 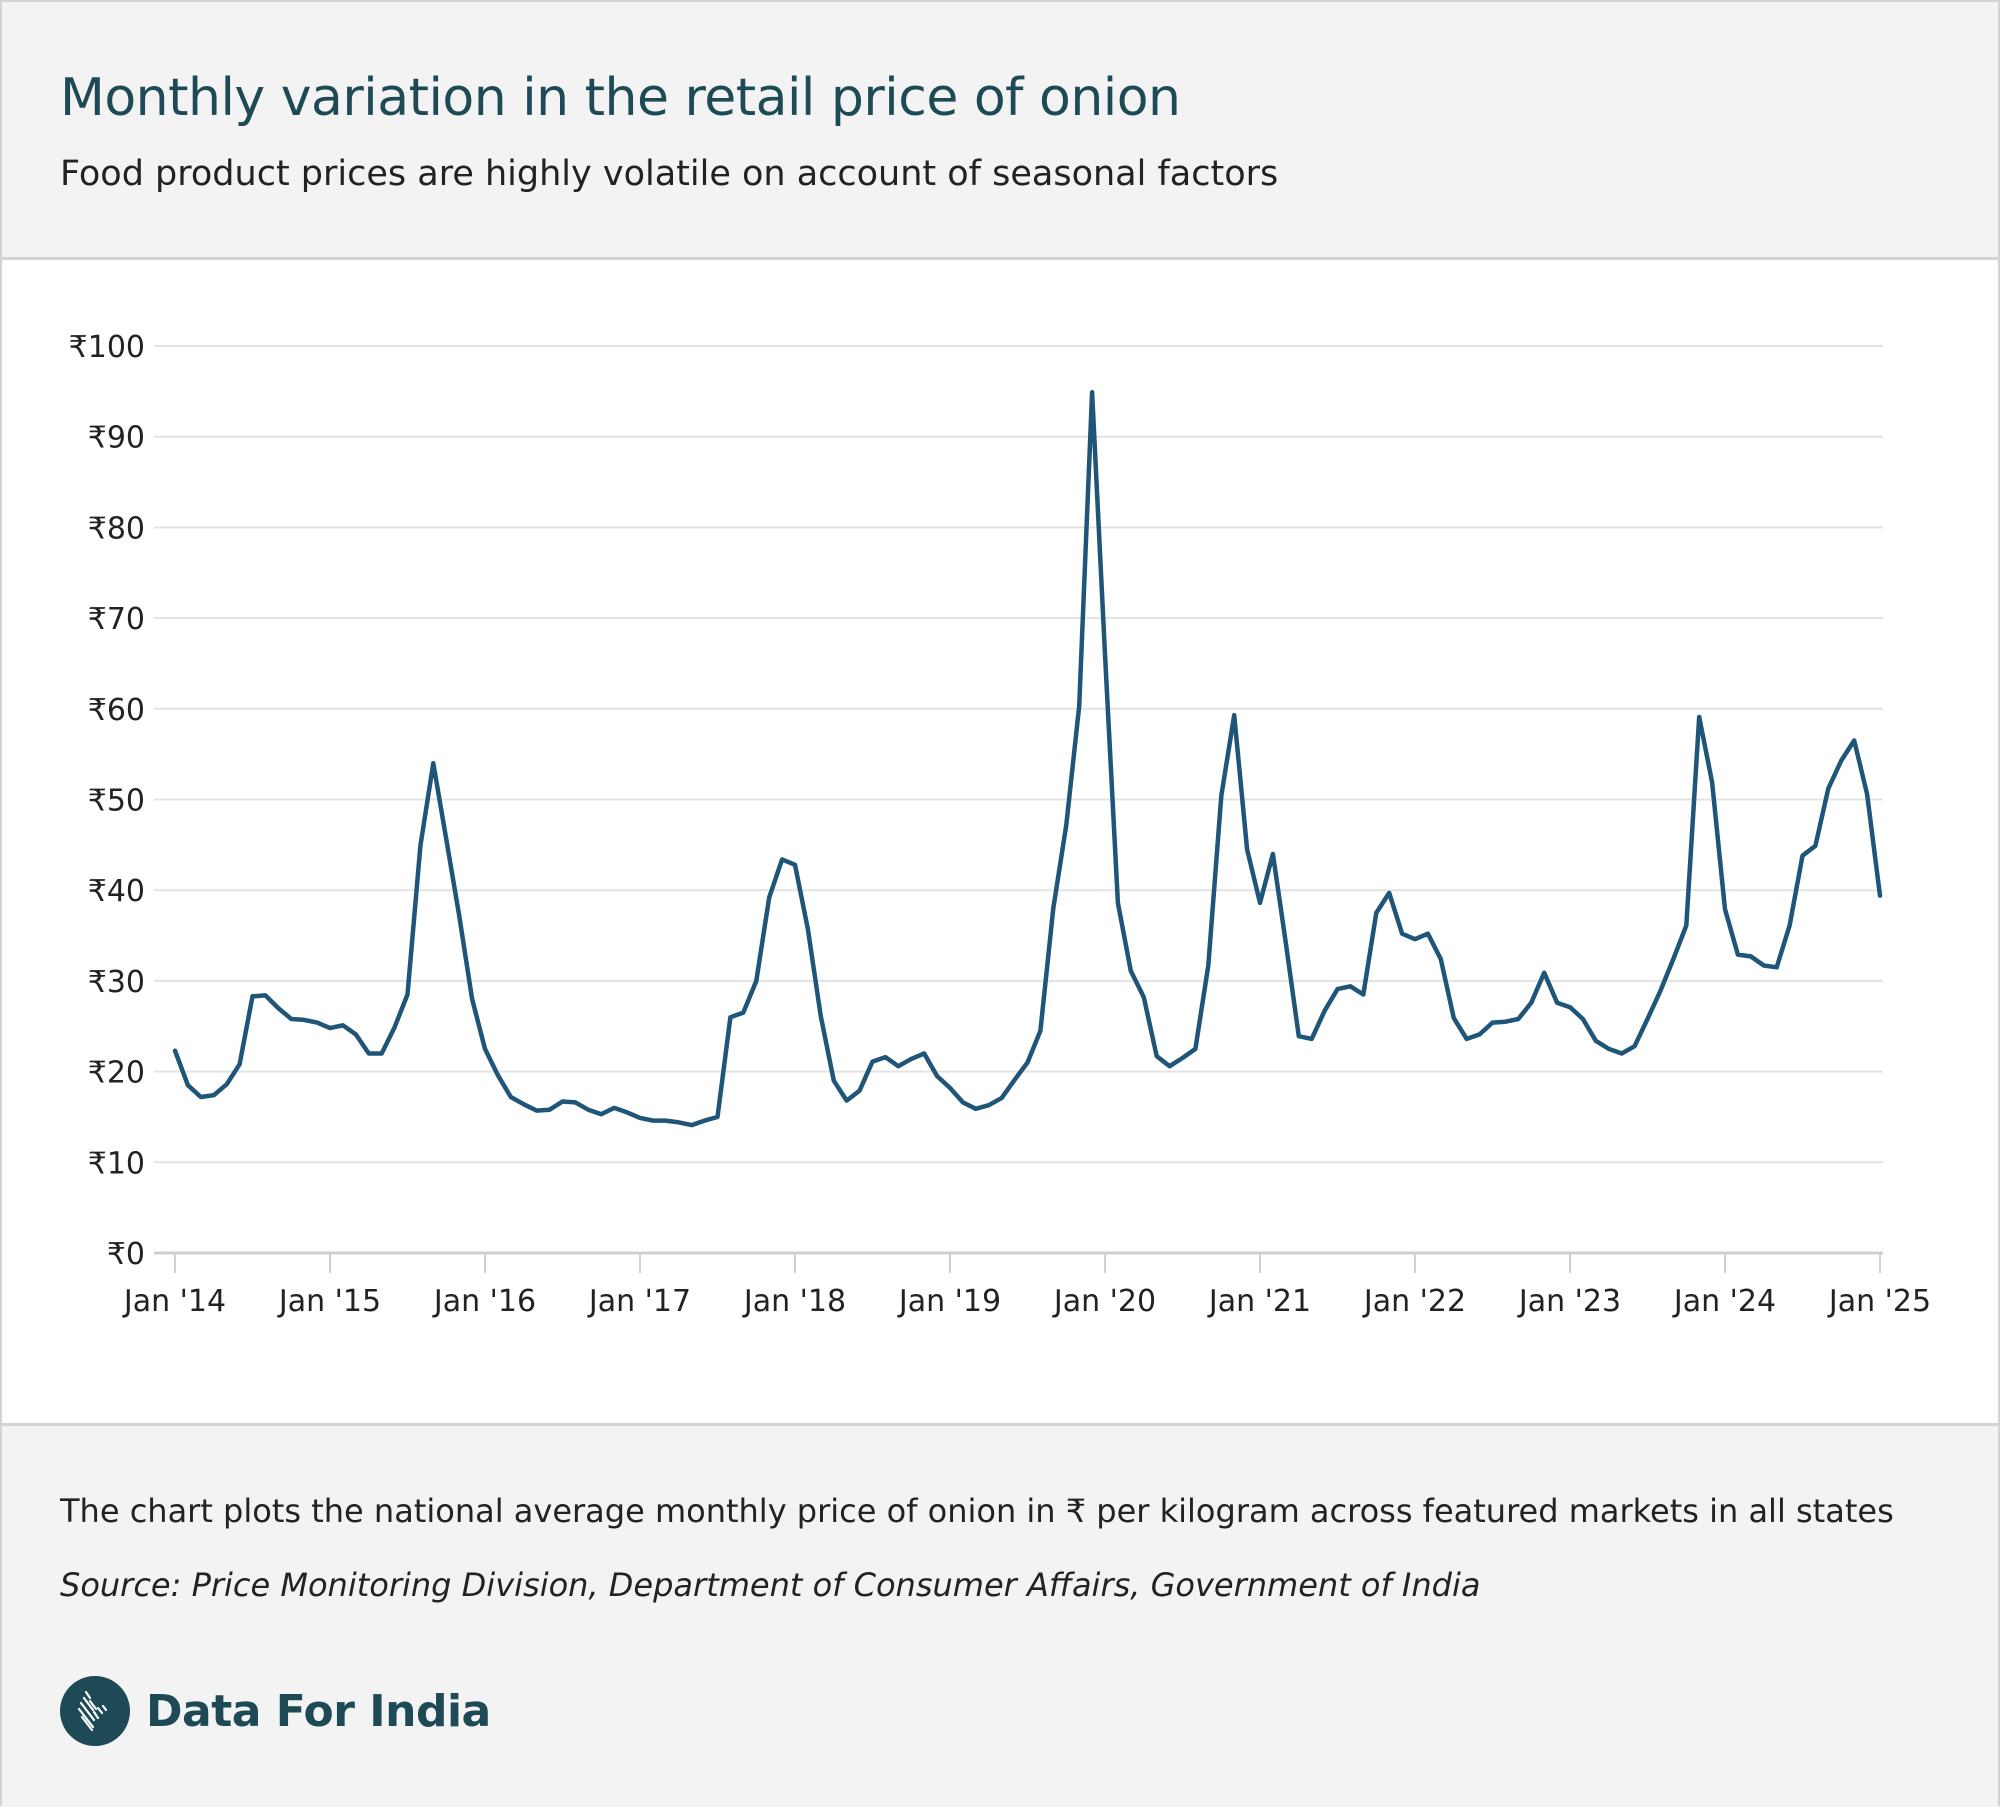 I want to click on y-tick-label: ₹10, so click(x=116, y=1163).